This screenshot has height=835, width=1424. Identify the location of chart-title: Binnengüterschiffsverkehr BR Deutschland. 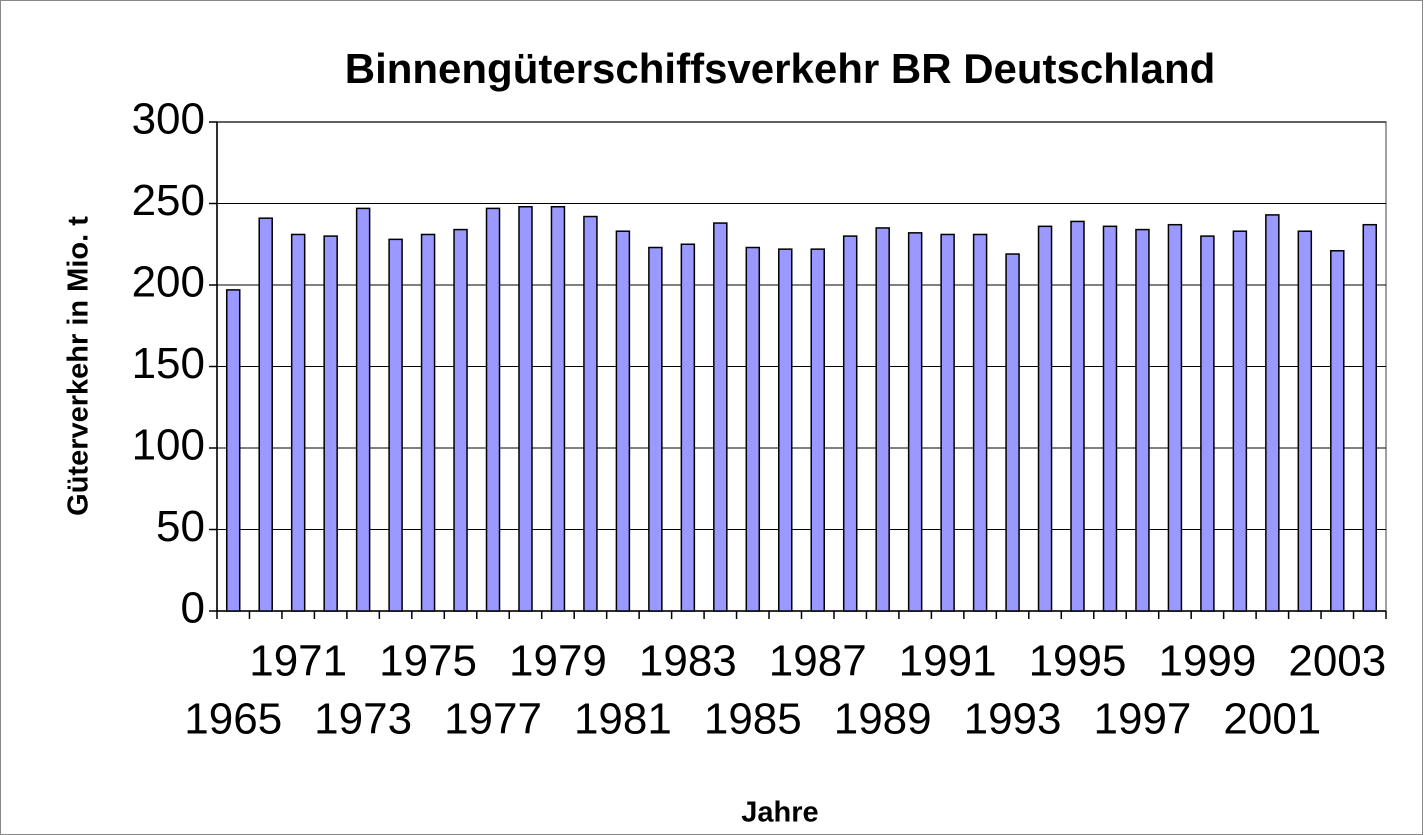
(780, 68).